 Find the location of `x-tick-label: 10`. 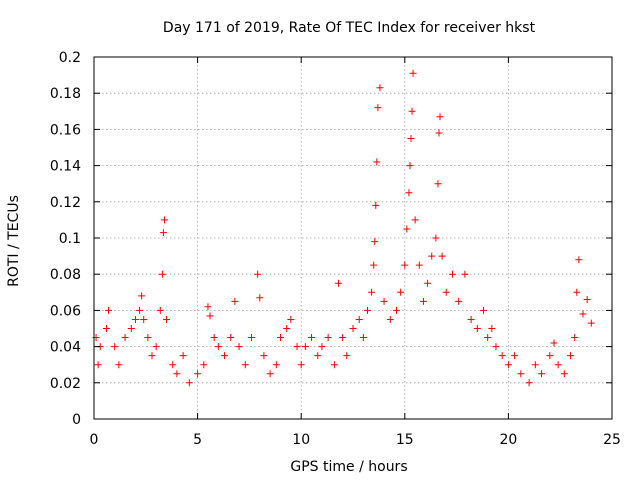

x-tick-label: 10 is located at coordinates (301, 440).